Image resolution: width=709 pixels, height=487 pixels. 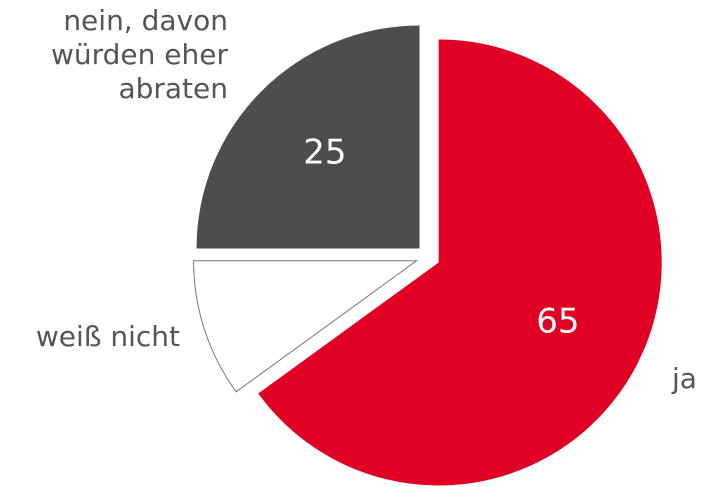 What do you see at coordinates (139, 54) in the screenshot?
I see `category-label: nein, davon würden eher abraten` at bounding box center [139, 54].